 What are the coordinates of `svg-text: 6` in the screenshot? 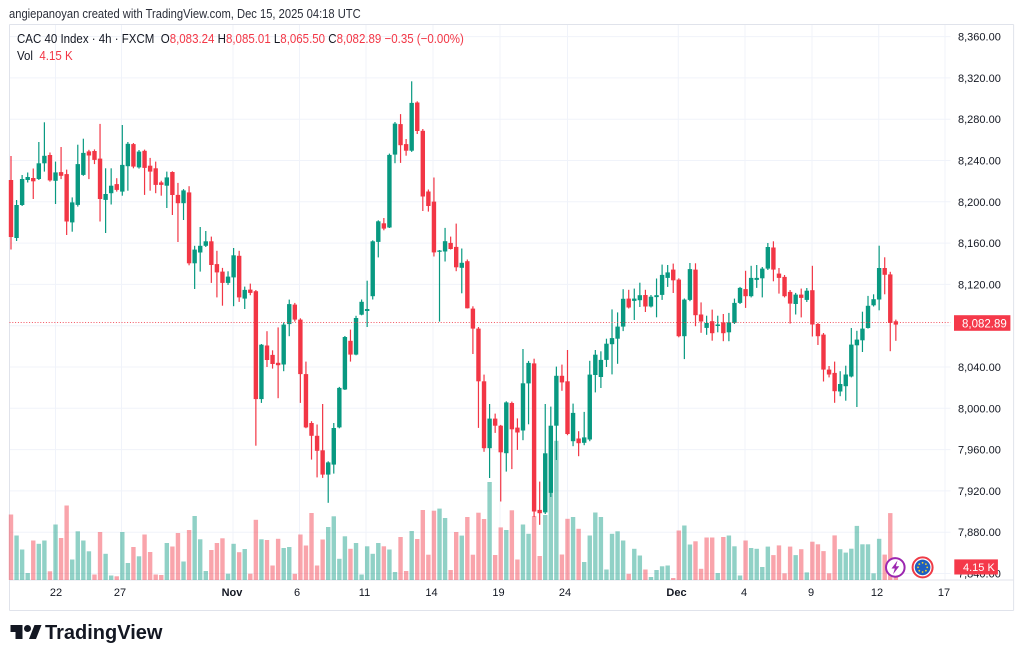 It's located at (297, 593).